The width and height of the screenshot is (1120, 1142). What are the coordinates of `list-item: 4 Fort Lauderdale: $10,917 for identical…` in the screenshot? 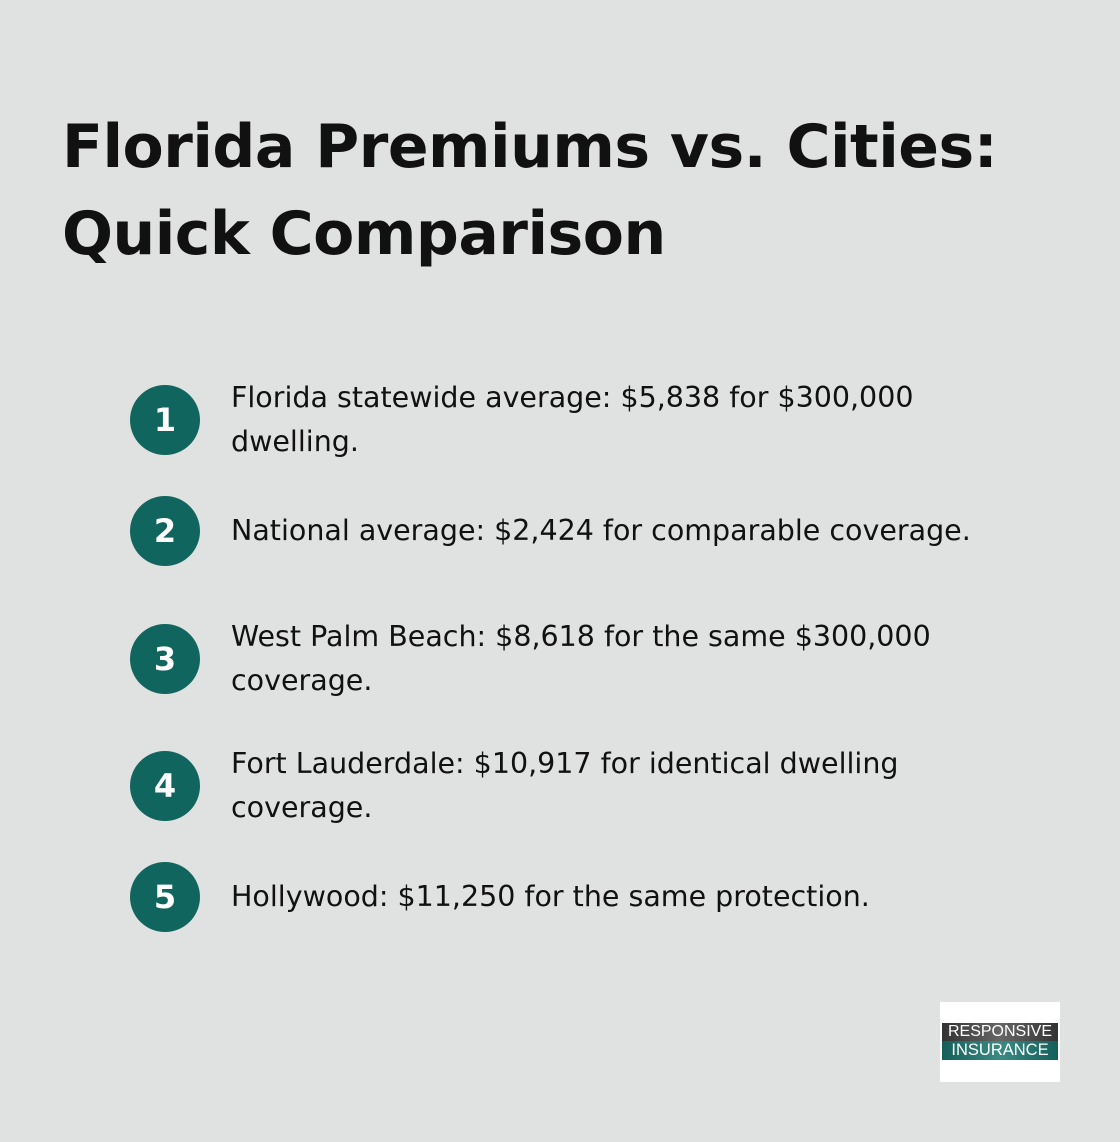 It's located at (570, 786).